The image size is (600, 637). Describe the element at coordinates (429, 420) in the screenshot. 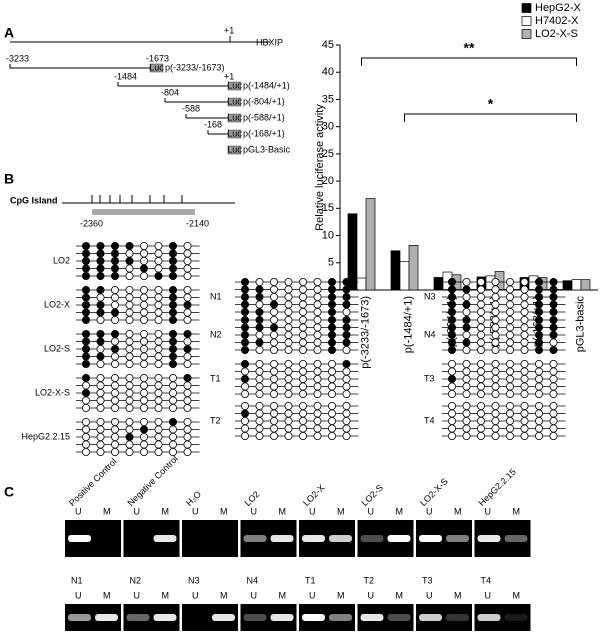

I see `sample-label: T4` at that location.